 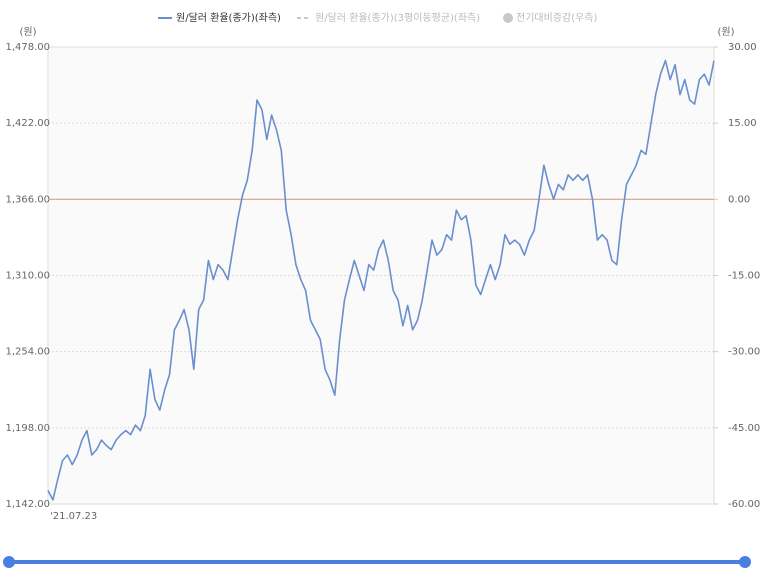 I want to click on legend-item: 전기대비증감(우측), so click(x=550, y=18).